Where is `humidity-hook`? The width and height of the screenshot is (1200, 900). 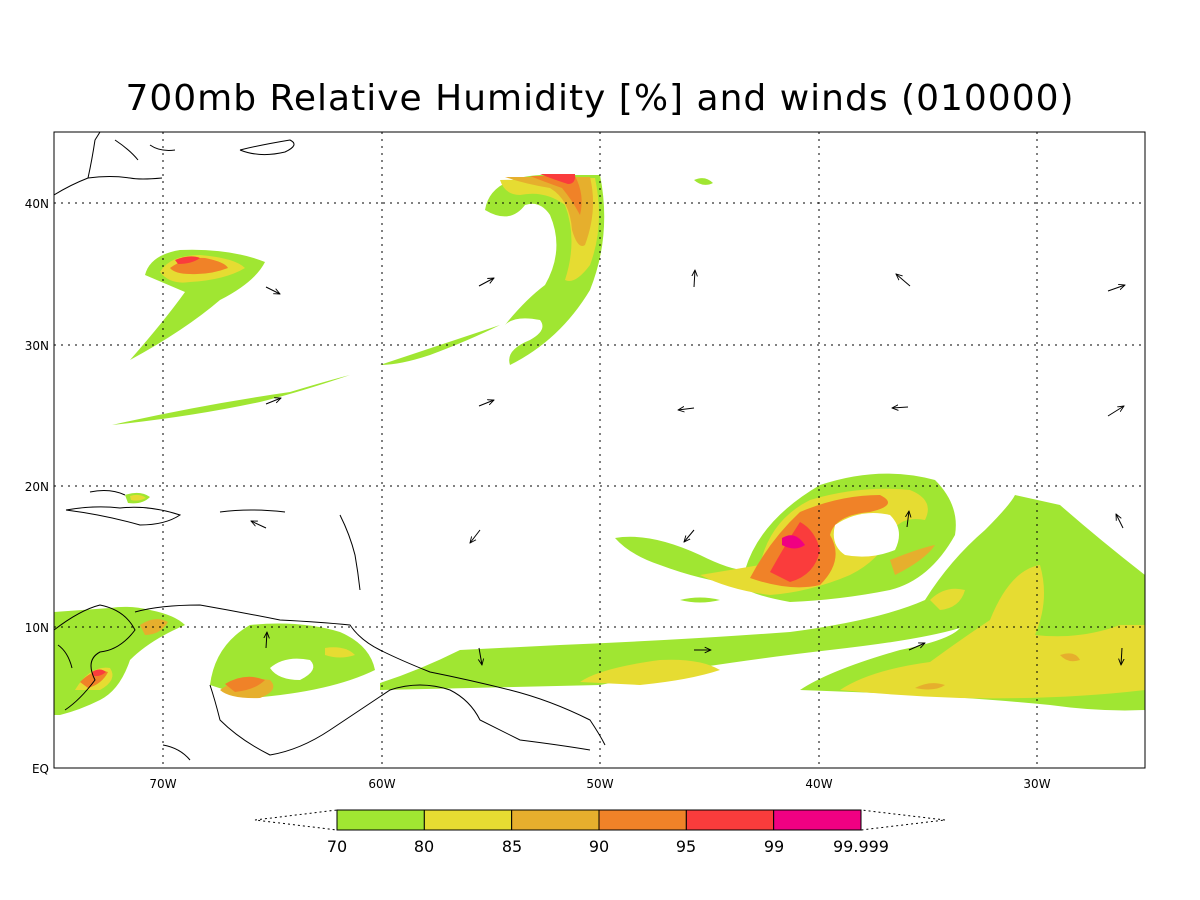 humidity-hook is located at coordinates (545, 269).